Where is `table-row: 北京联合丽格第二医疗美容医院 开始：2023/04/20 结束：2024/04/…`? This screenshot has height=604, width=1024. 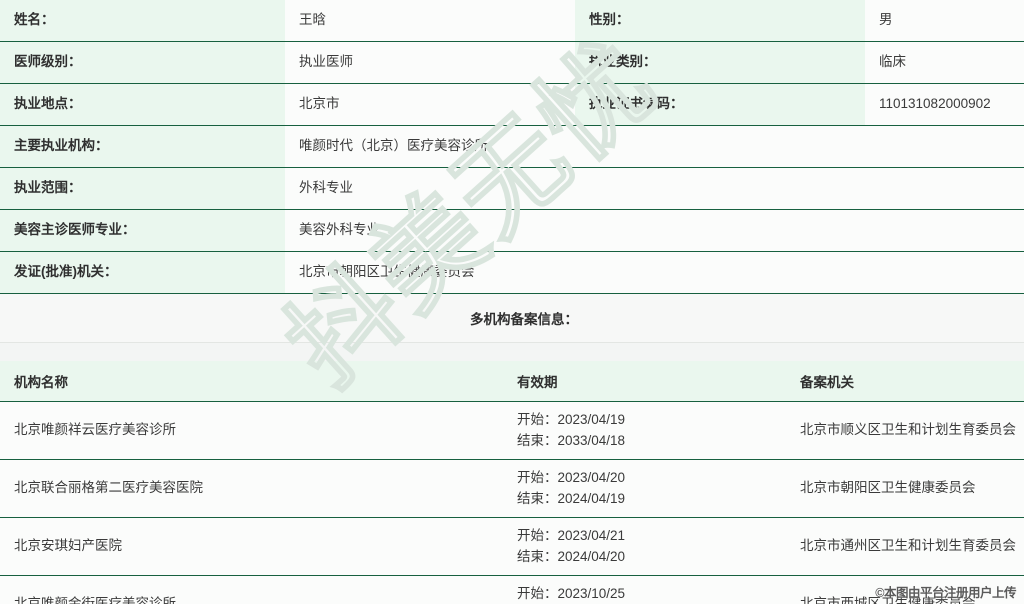 table-row: 北京联合丽格第二医疗美容医院 开始：2023/04/20 结束：2024/04/… is located at coordinates (512, 489).